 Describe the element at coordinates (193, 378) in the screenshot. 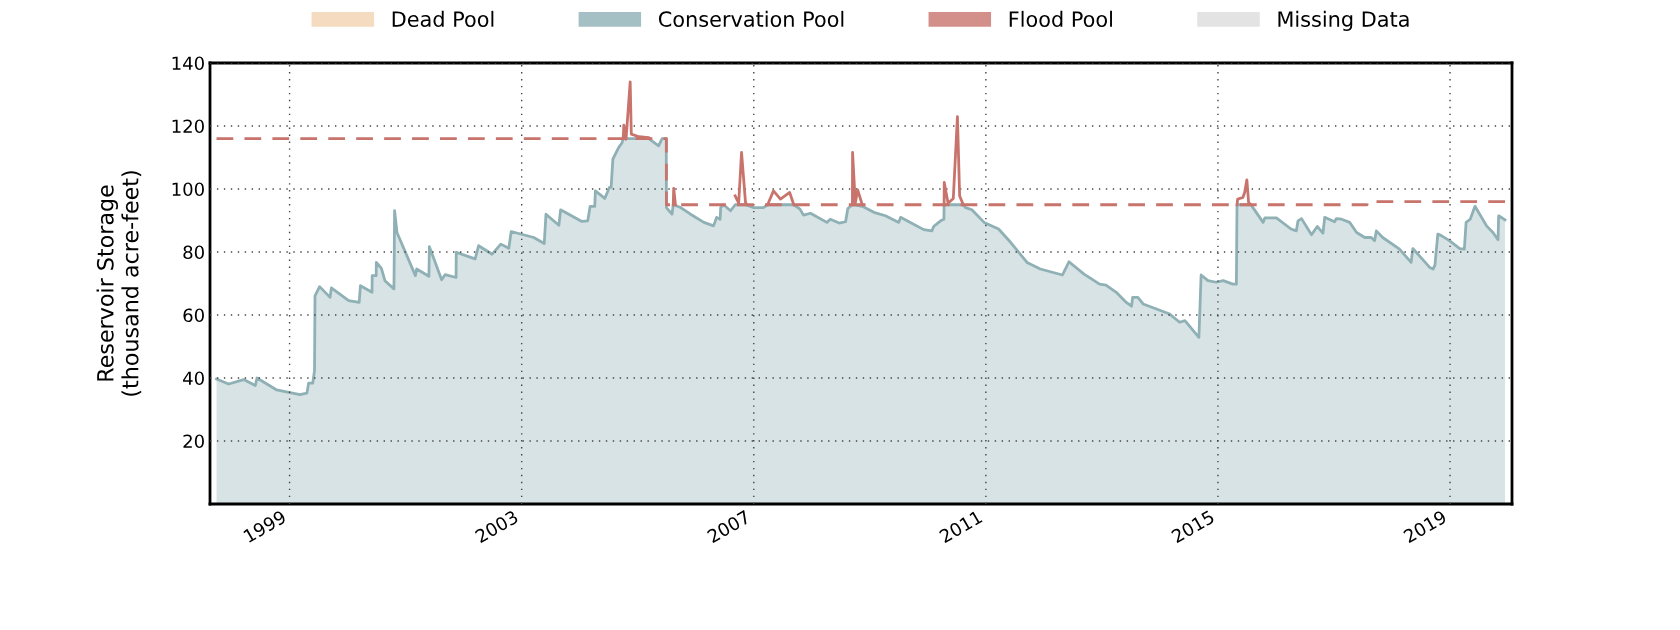

I see `y-tick-label: 40` at that location.